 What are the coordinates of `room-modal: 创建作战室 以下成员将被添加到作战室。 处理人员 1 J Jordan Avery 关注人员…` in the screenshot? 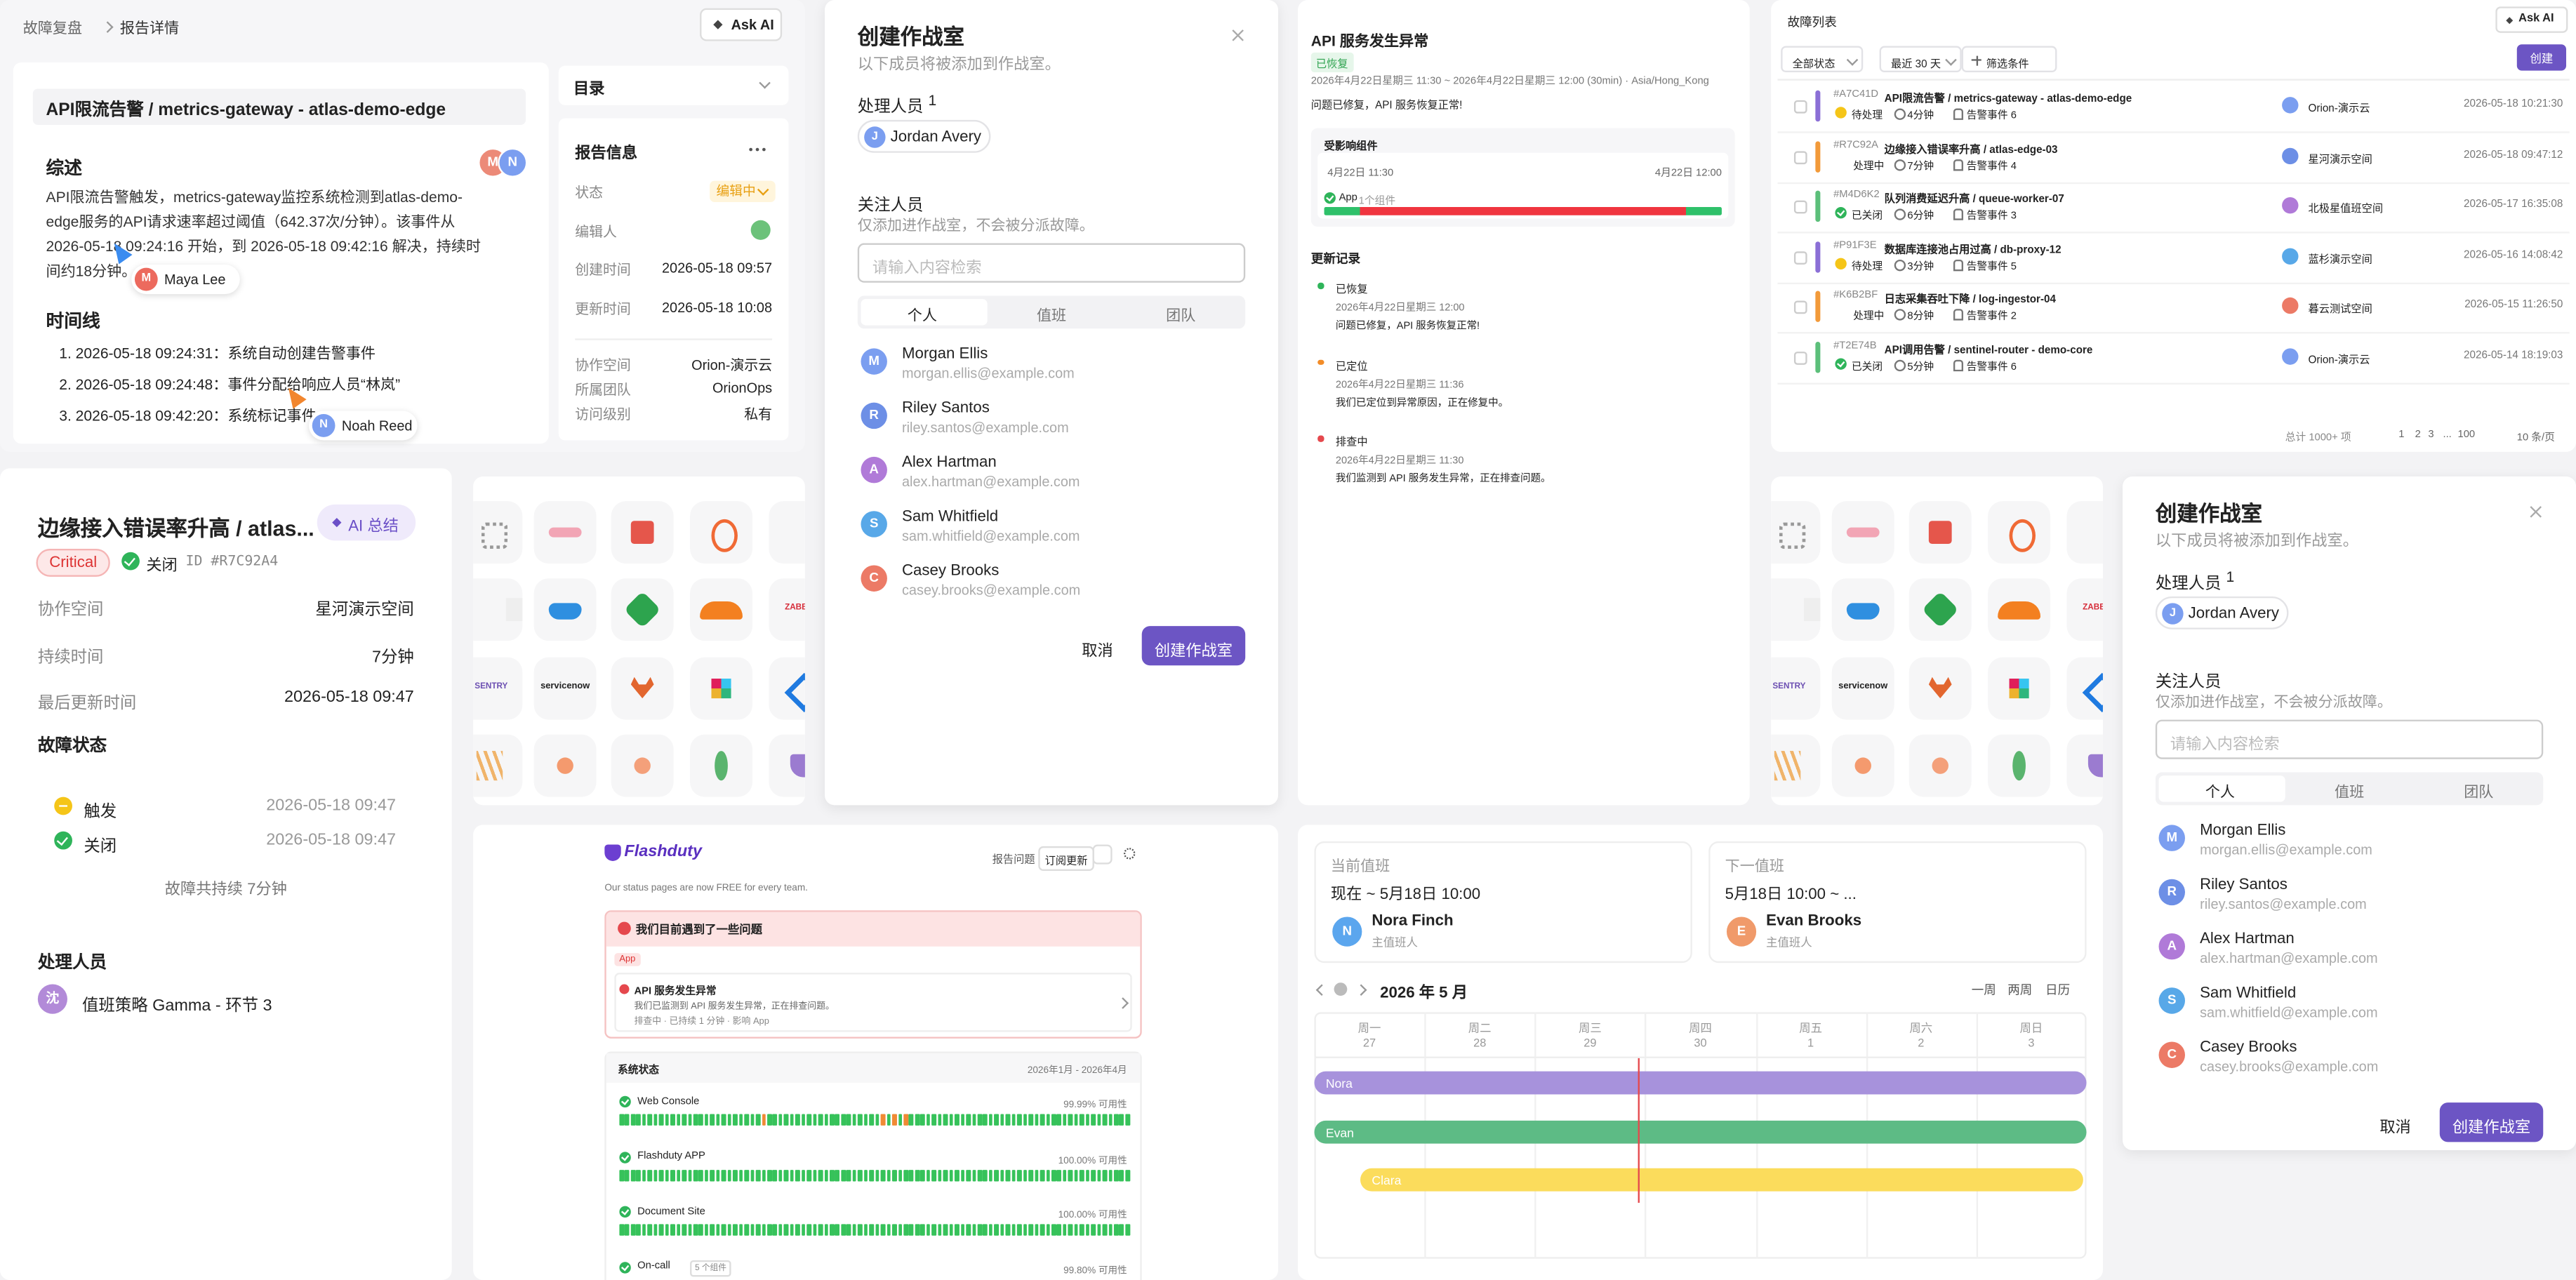 It's located at (2349, 813).